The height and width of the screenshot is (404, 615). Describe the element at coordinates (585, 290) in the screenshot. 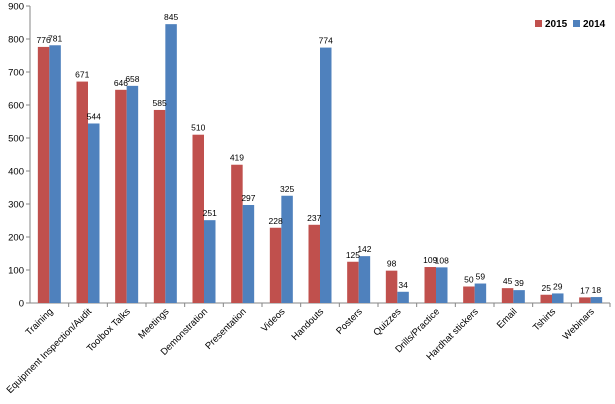

I see `data-label-2015: 17` at that location.